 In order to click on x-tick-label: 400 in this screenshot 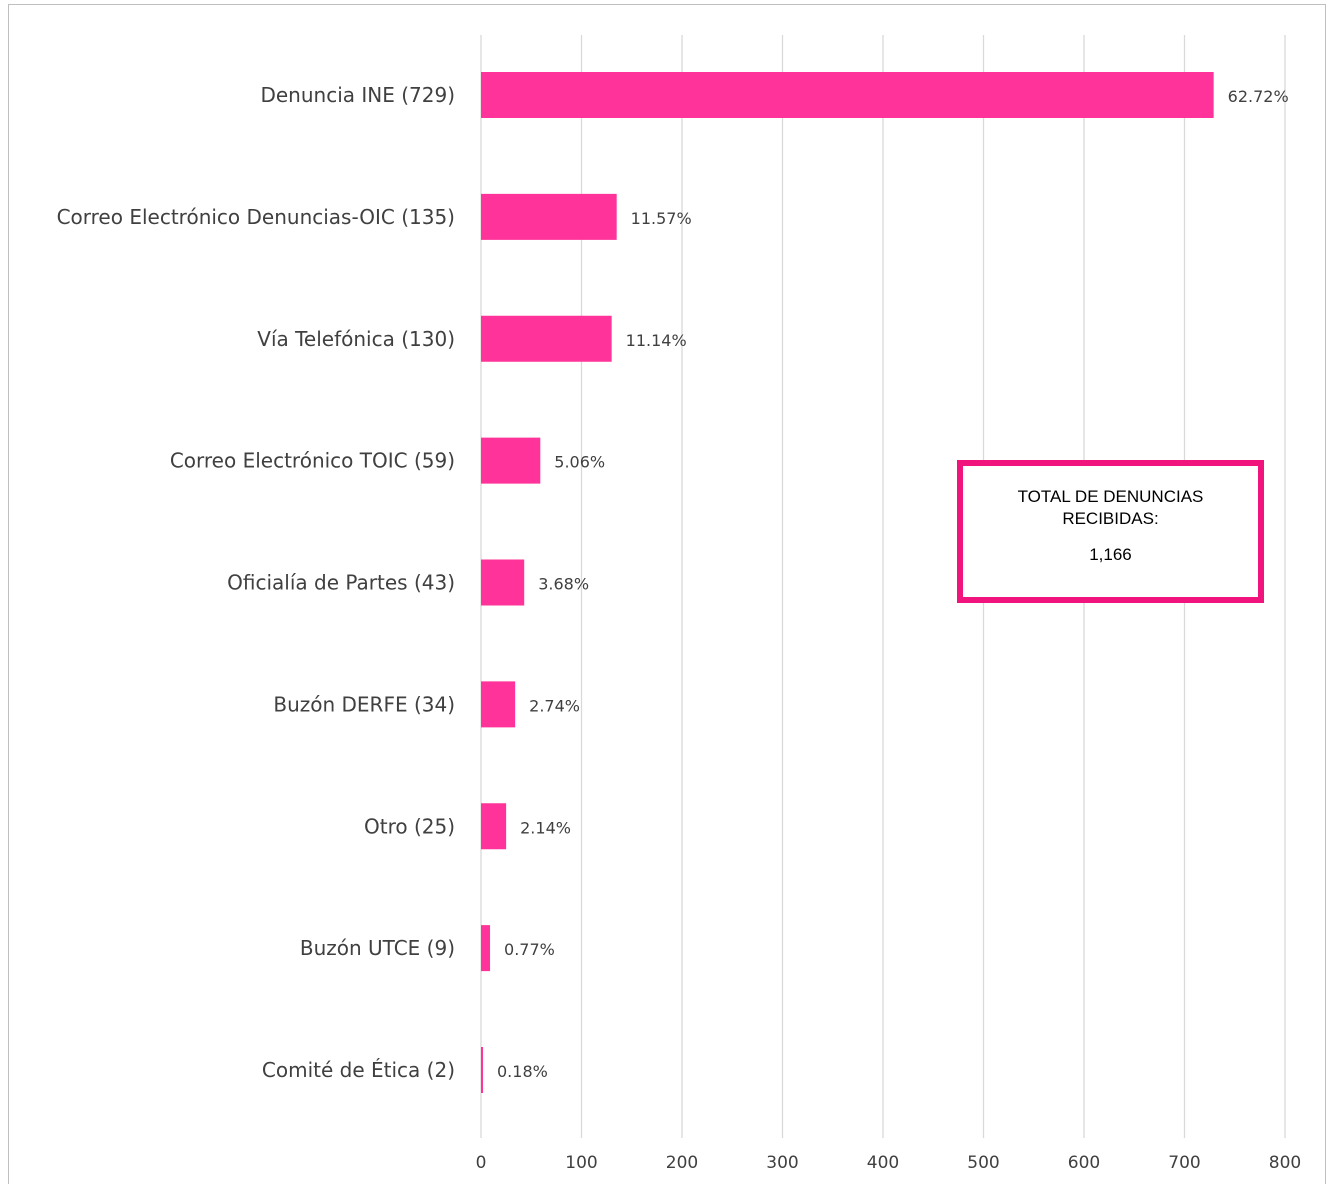, I will do `click(883, 1163)`.